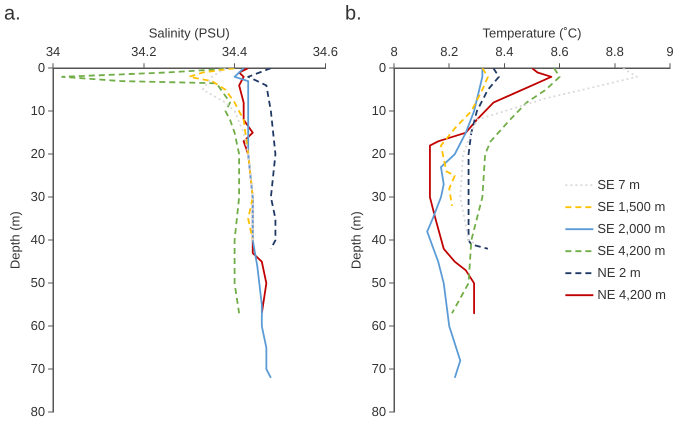  Describe the element at coordinates (631, 206) in the screenshot. I see `legend-label: SE 1,500 m` at that location.